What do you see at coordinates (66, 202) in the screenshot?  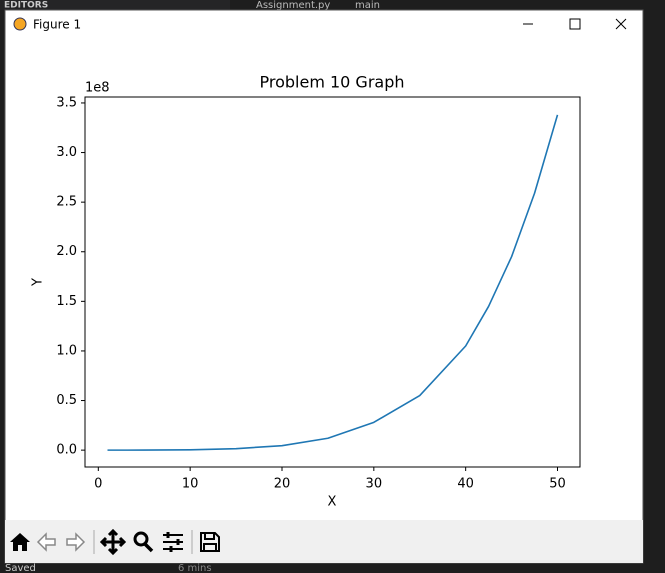 I see `y-tick-label: 2.5` at bounding box center [66, 202].